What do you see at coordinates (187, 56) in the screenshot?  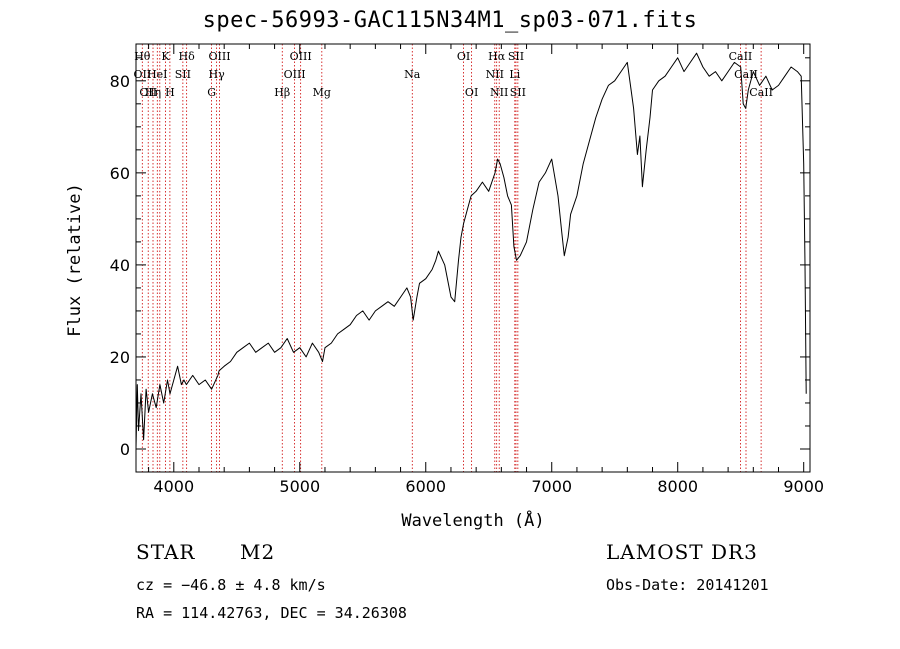 I see `line-label: Hδ` at bounding box center [187, 56].